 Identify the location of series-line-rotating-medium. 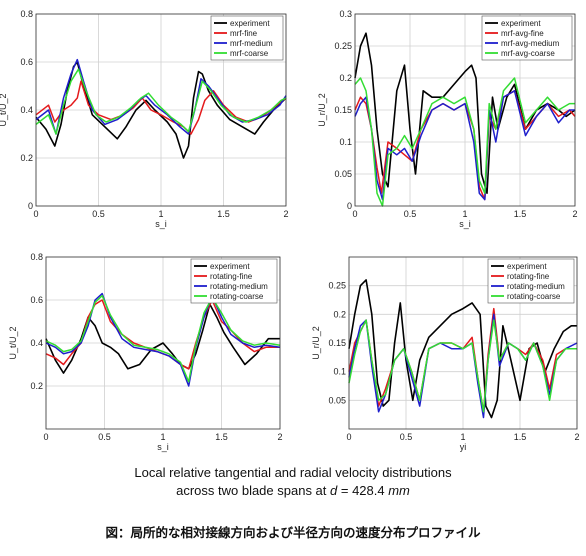
(163, 339).